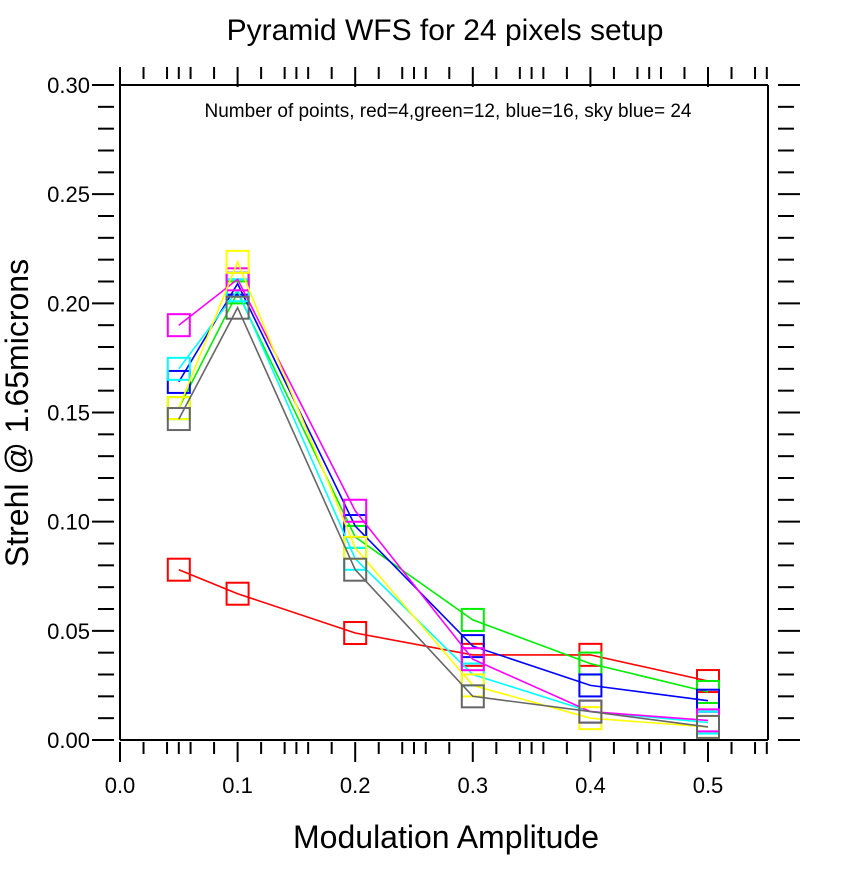 The height and width of the screenshot is (870, 864). Describe the element at coordinates (68, 522) in the screenshot. I see `y-tick-label: 0.10` at that location.